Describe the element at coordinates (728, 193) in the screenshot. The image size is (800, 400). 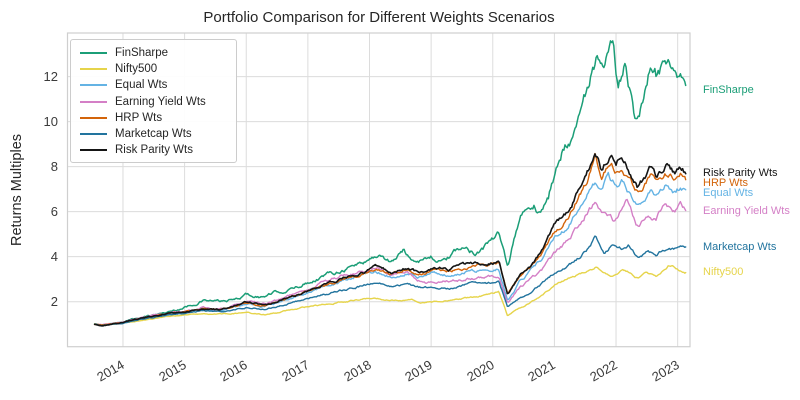
I see `series-end-label: Equal Wts` at that location.